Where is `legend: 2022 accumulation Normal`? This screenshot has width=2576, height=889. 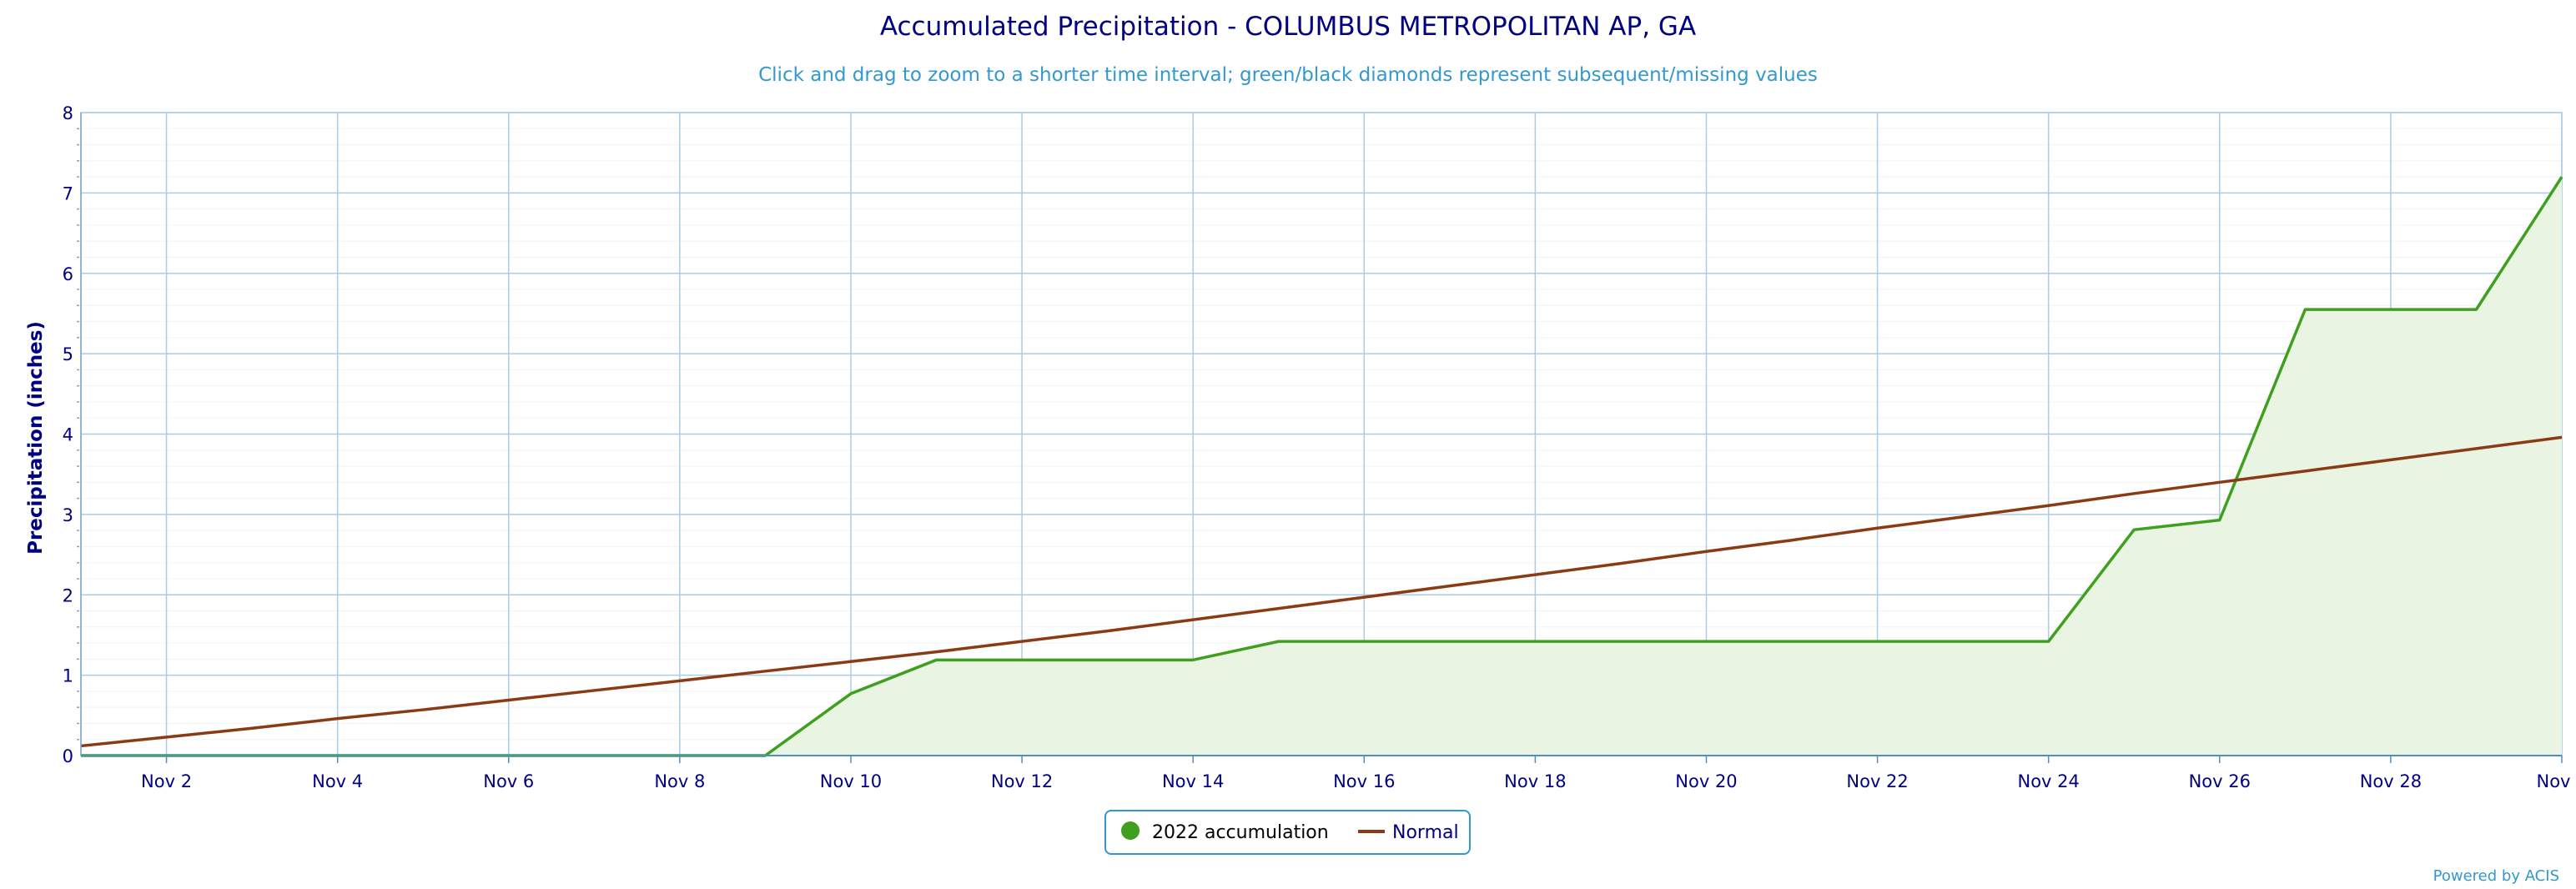 legend: 2022 accumulation Normal is located at coordinates (1287, 832).